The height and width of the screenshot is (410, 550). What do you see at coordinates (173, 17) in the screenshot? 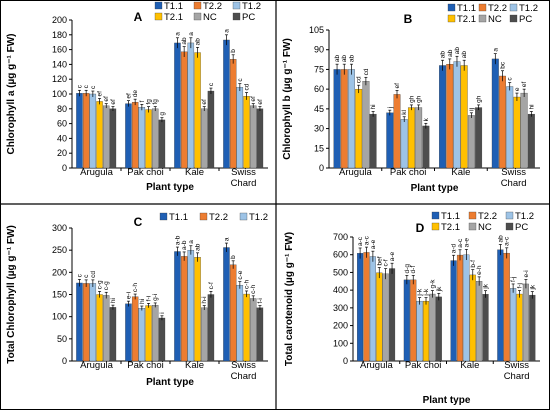
I see `legend-label: T2.1` at bounding box center [173, 17].